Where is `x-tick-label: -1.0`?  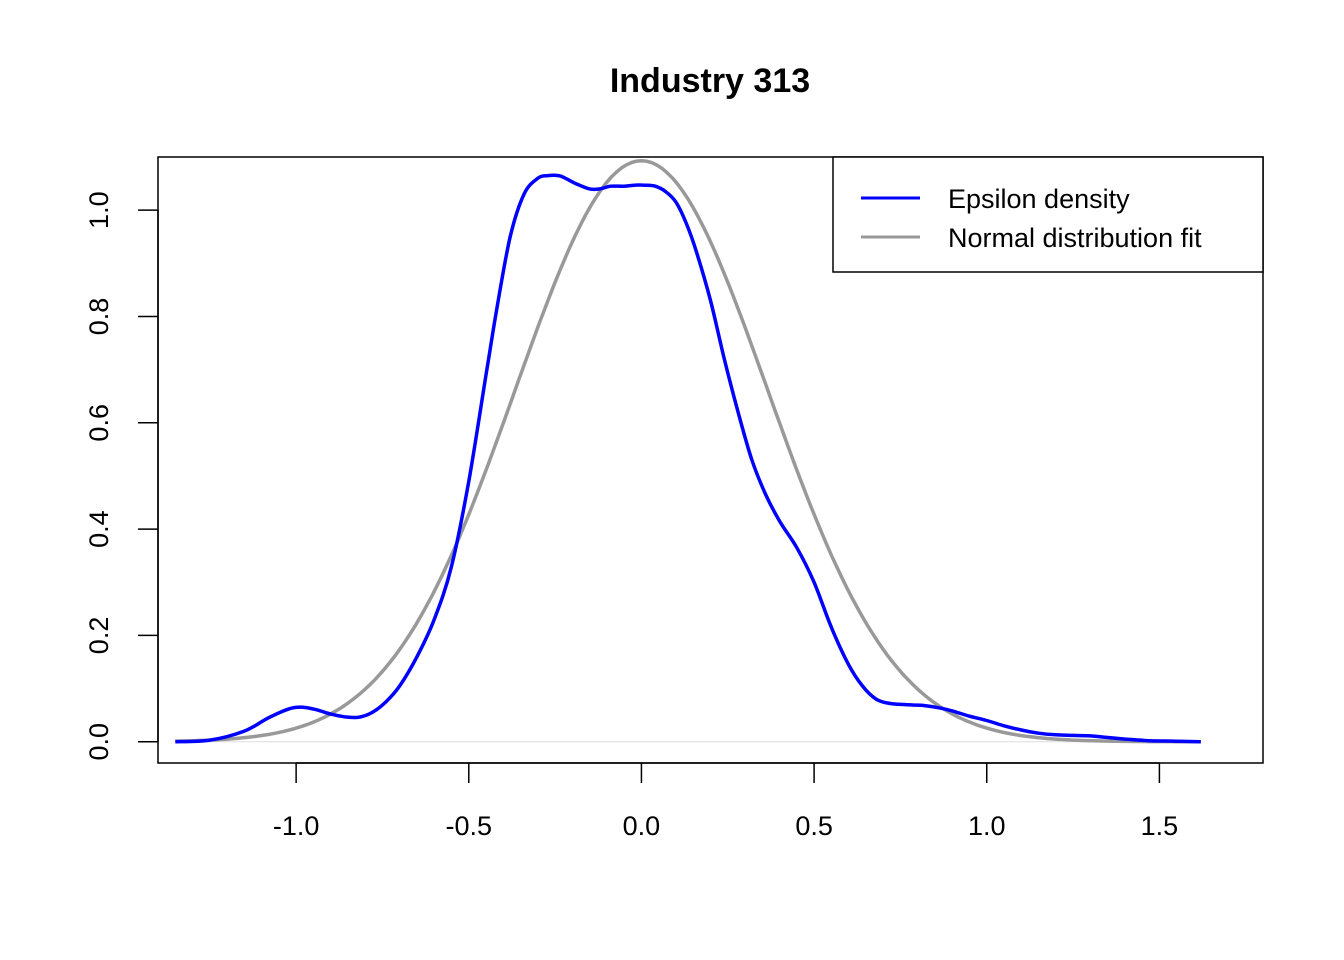
x-tick-label: -1.0 is located at coordinates (296, 826).